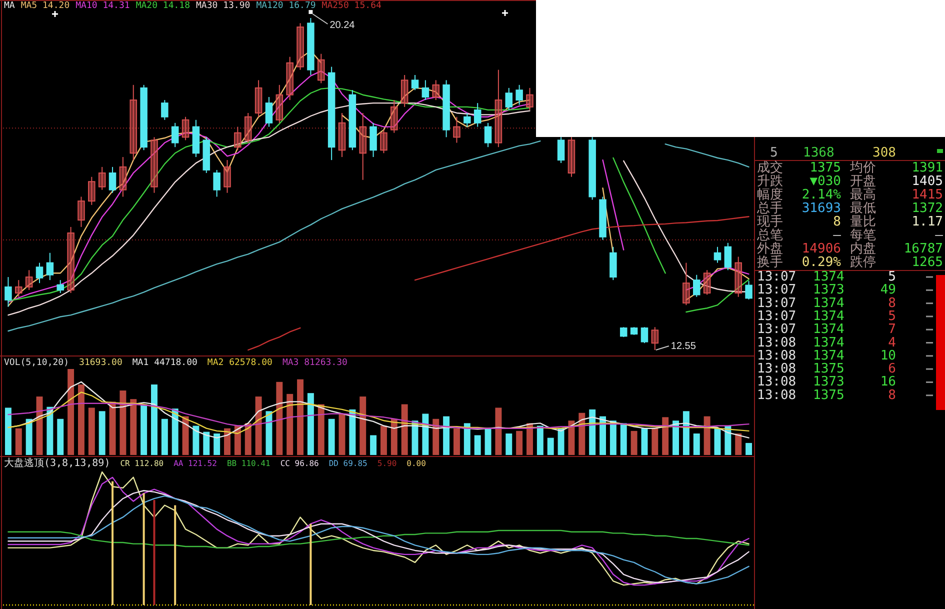 The image size is (945, 609). What do you see at coordinates (100, 363) in the screenshot?
I see `text: 31693.00` at bounding box center [100, 363].